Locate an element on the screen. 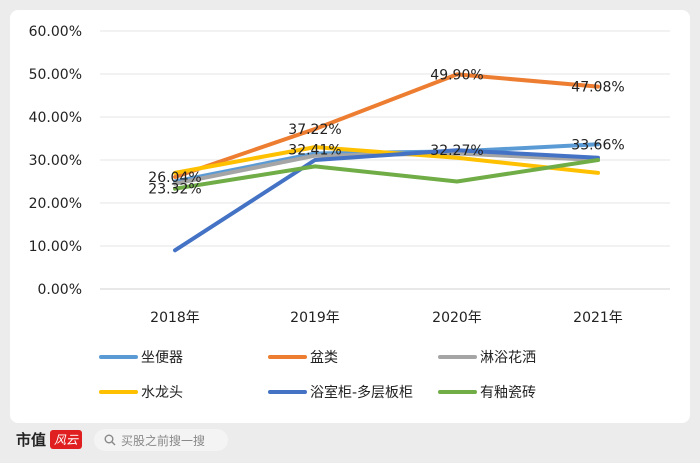 The width and height of the screenshot is (700, 463). data-label: 23.32% is located at coordinates (174, 190).